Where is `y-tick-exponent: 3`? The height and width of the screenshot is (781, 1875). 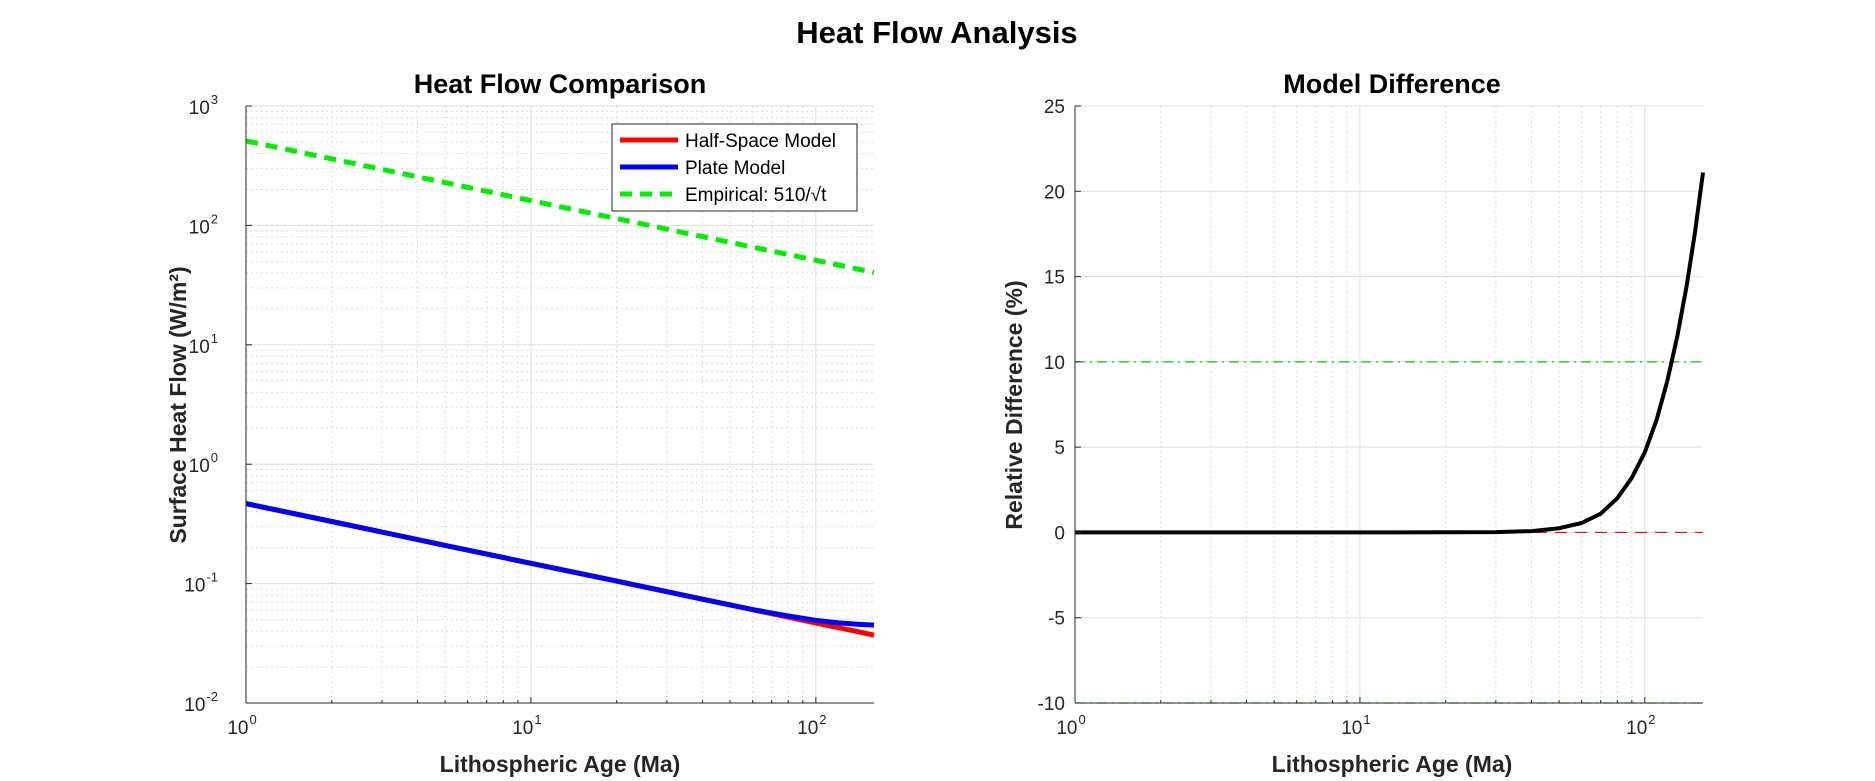 y-tick-exponent: 3 is located at coordinates (214, 99).